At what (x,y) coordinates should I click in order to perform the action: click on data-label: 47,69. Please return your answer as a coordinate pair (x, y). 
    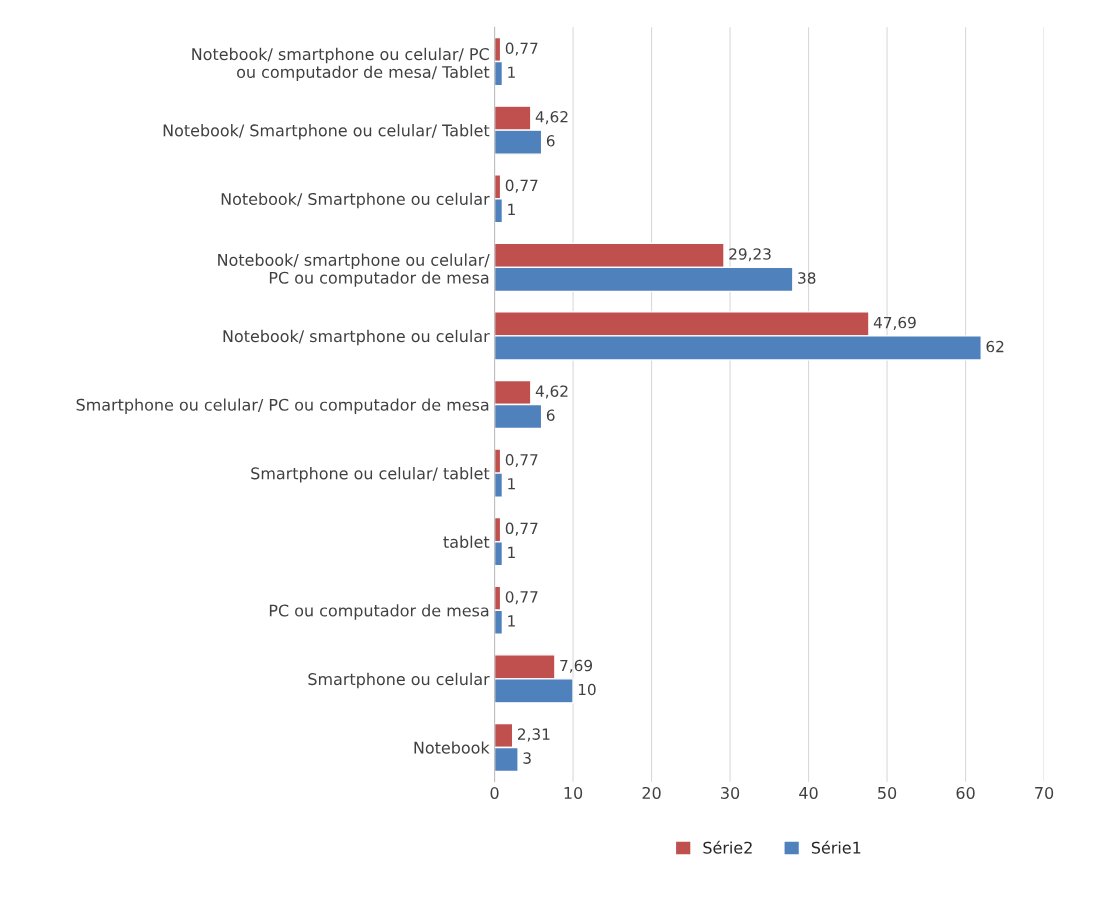
    Looking at the image, I should click on (894, 323).